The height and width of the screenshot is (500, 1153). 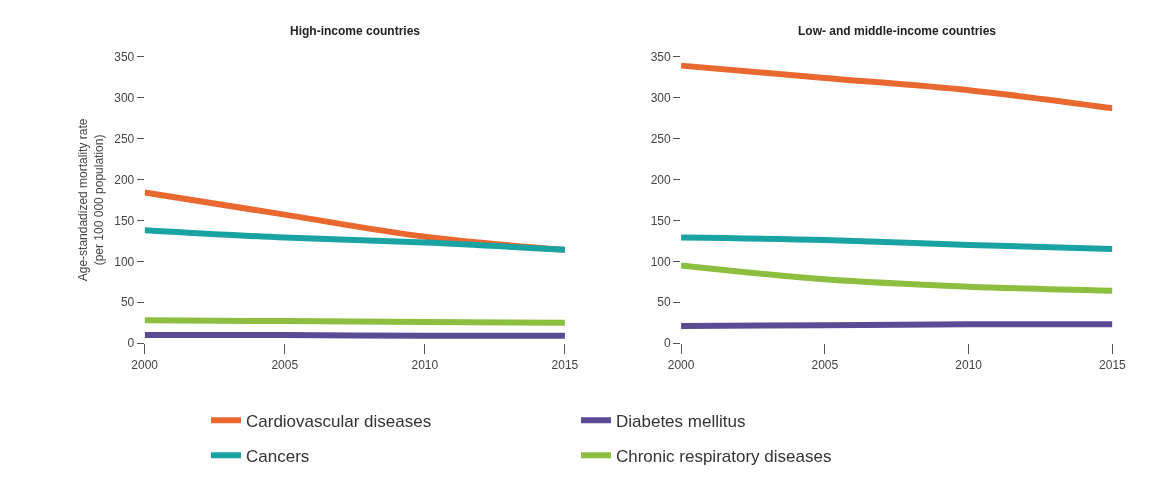 What do you see at coordinates (897, 31) in the screenshot?
I see `chart-title: Low- and middle-income countries` at bounding box center [897, 31].